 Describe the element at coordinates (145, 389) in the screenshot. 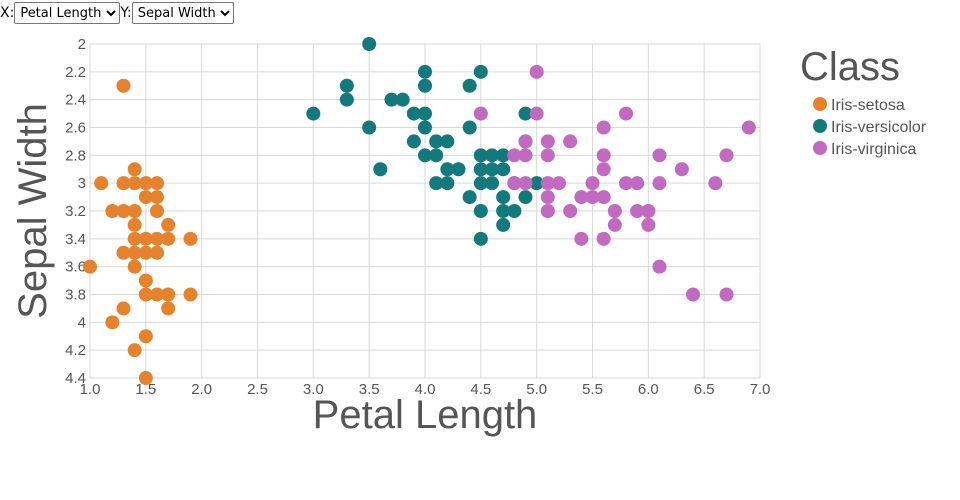

I see `x-tick-label: 1.5` at that location.